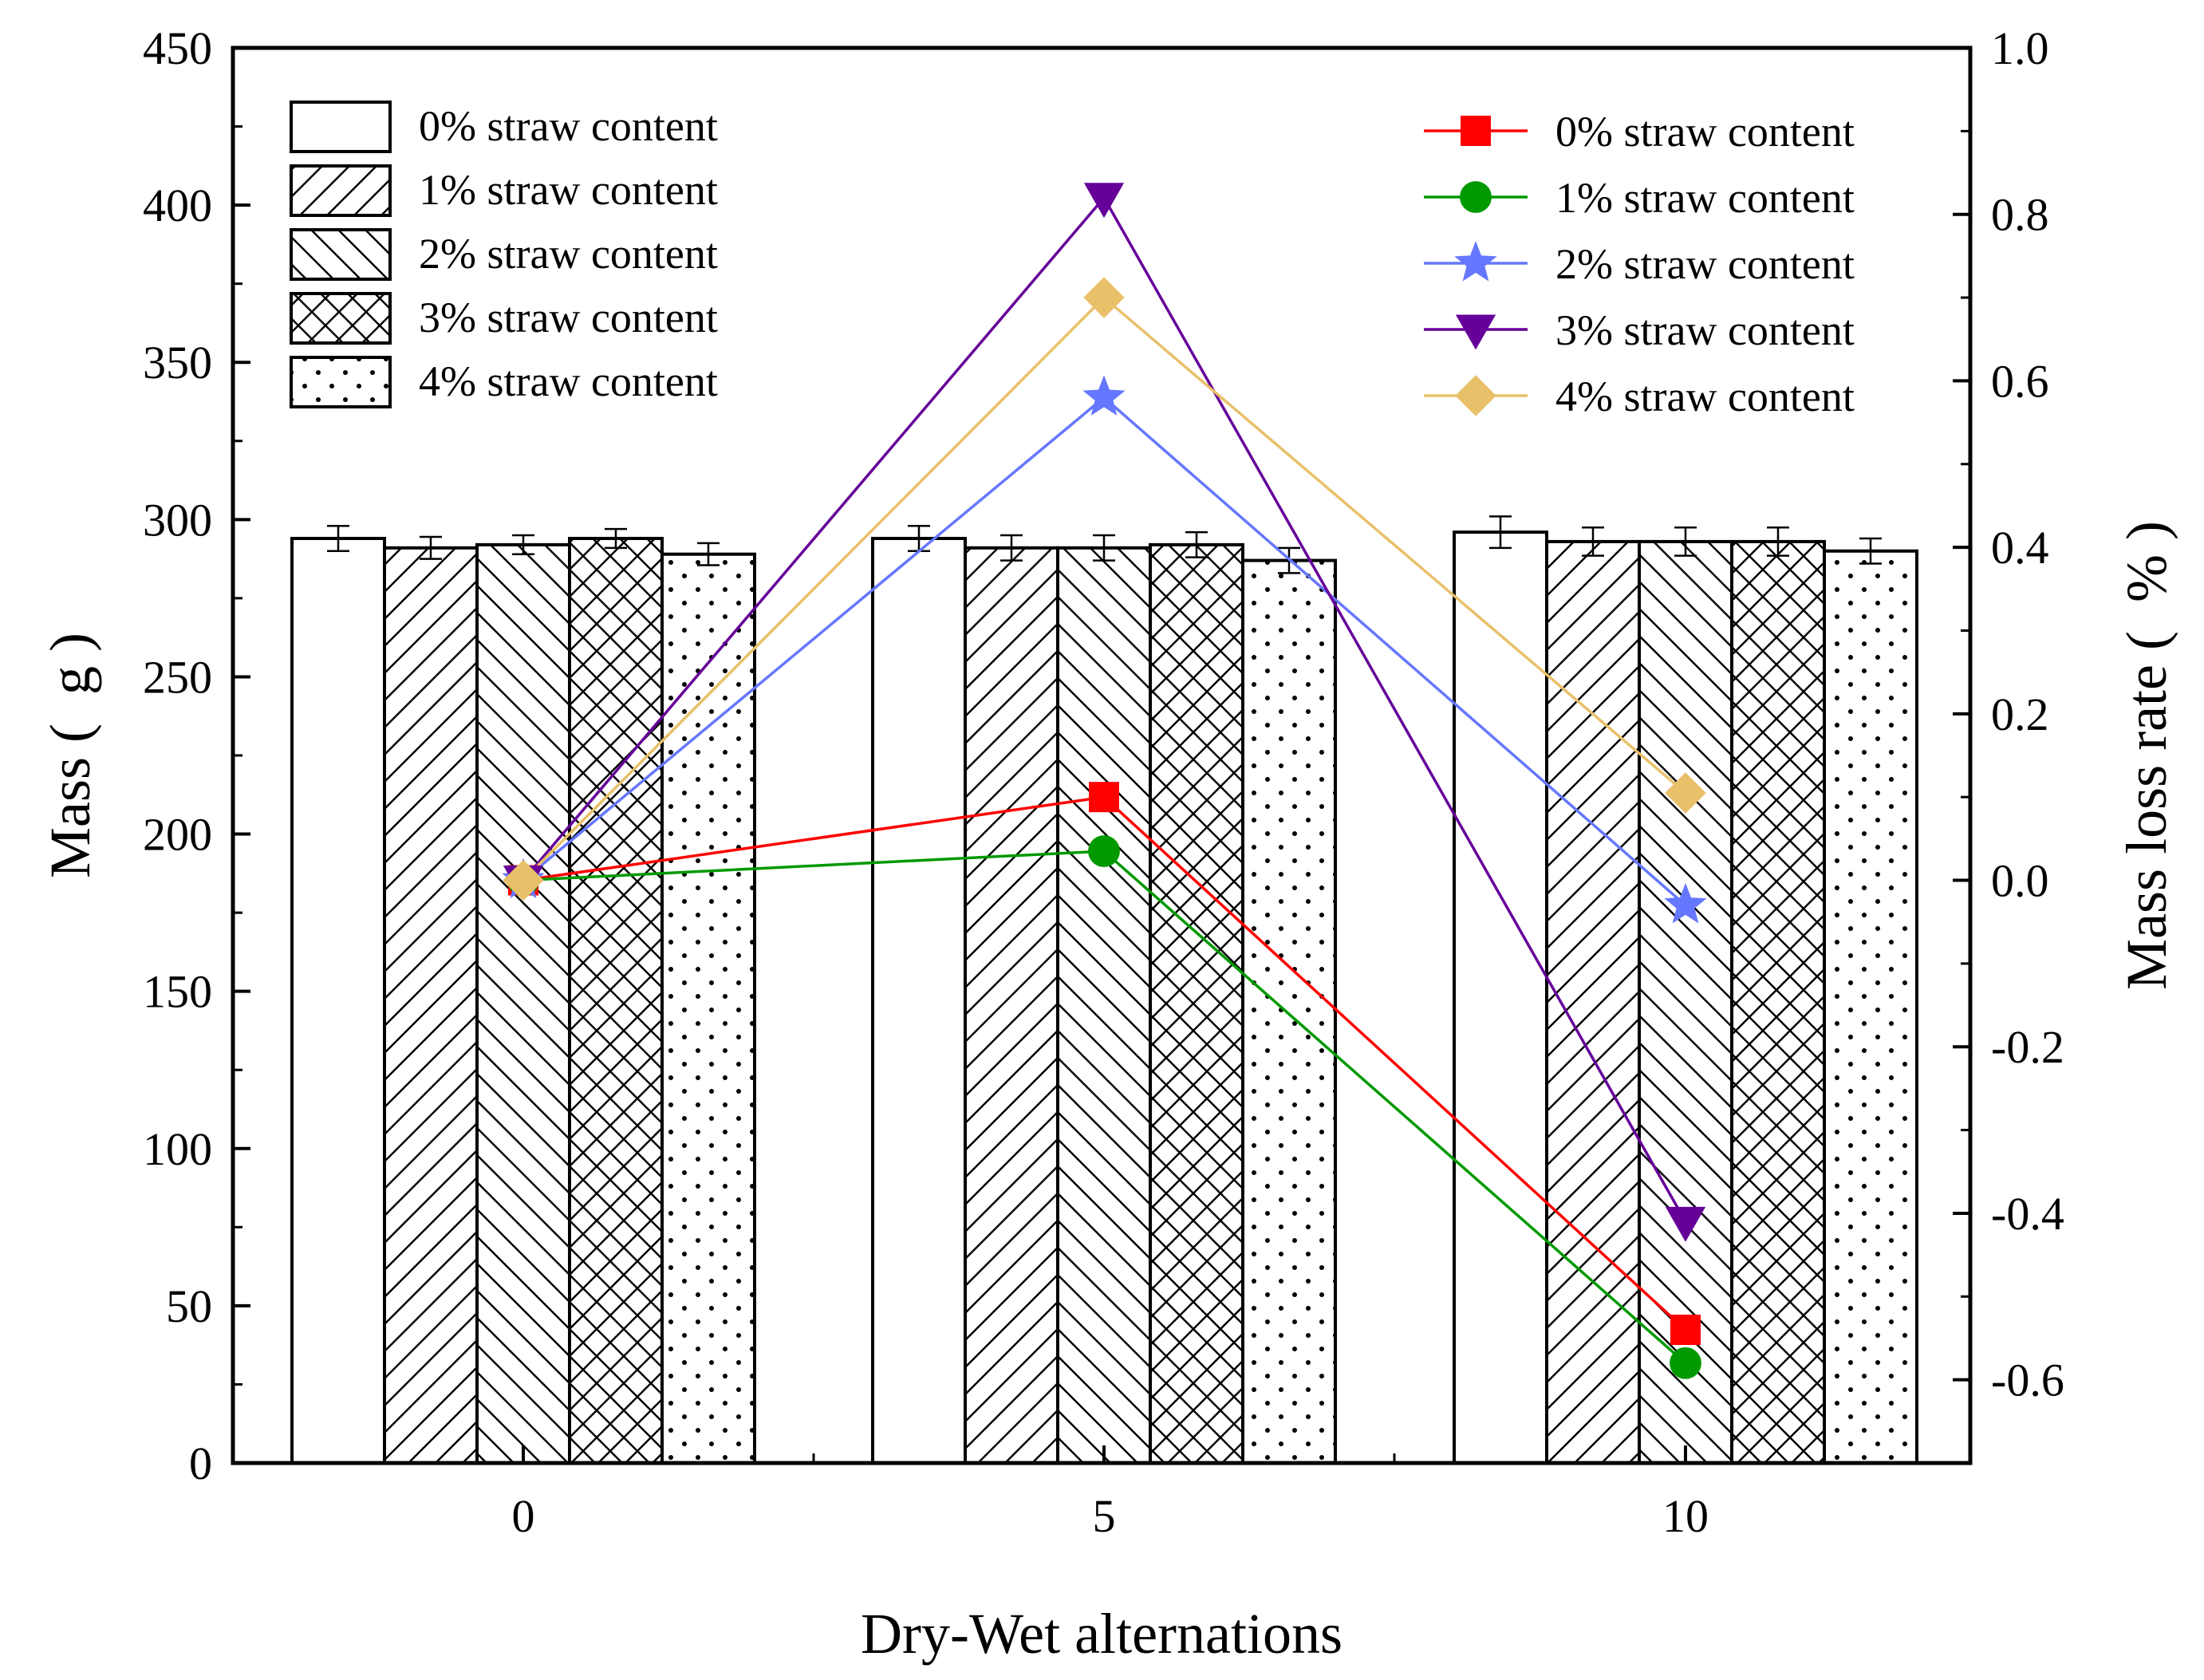 This screenshot has width=2204, height=1680. What do you see at coordinates (178, 48) in the screenshot?
I see `y-left-tick-label: 450` at bounding box center [178, 48].